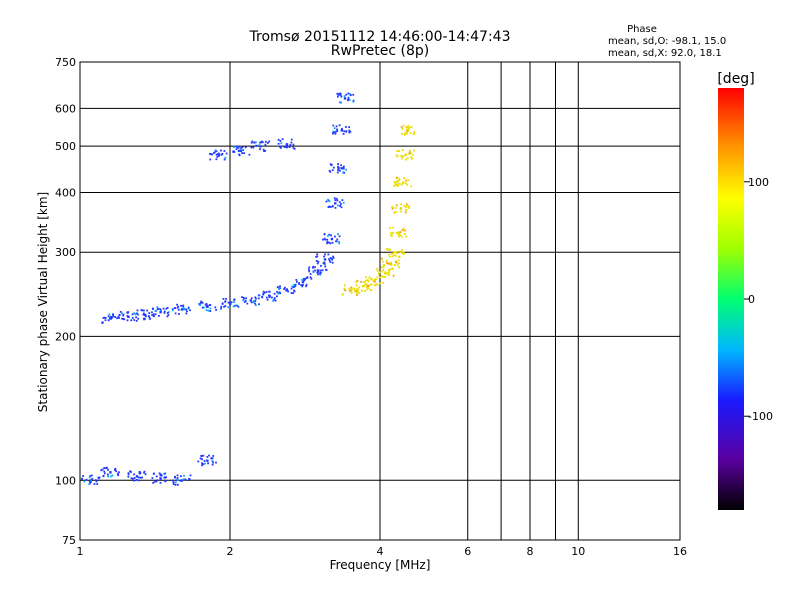 The width and height of the screenshot is (800, 604). Describe the element at coordinates (680, 551) in the screenshot. I see `x-tick-label: 16` at that location.